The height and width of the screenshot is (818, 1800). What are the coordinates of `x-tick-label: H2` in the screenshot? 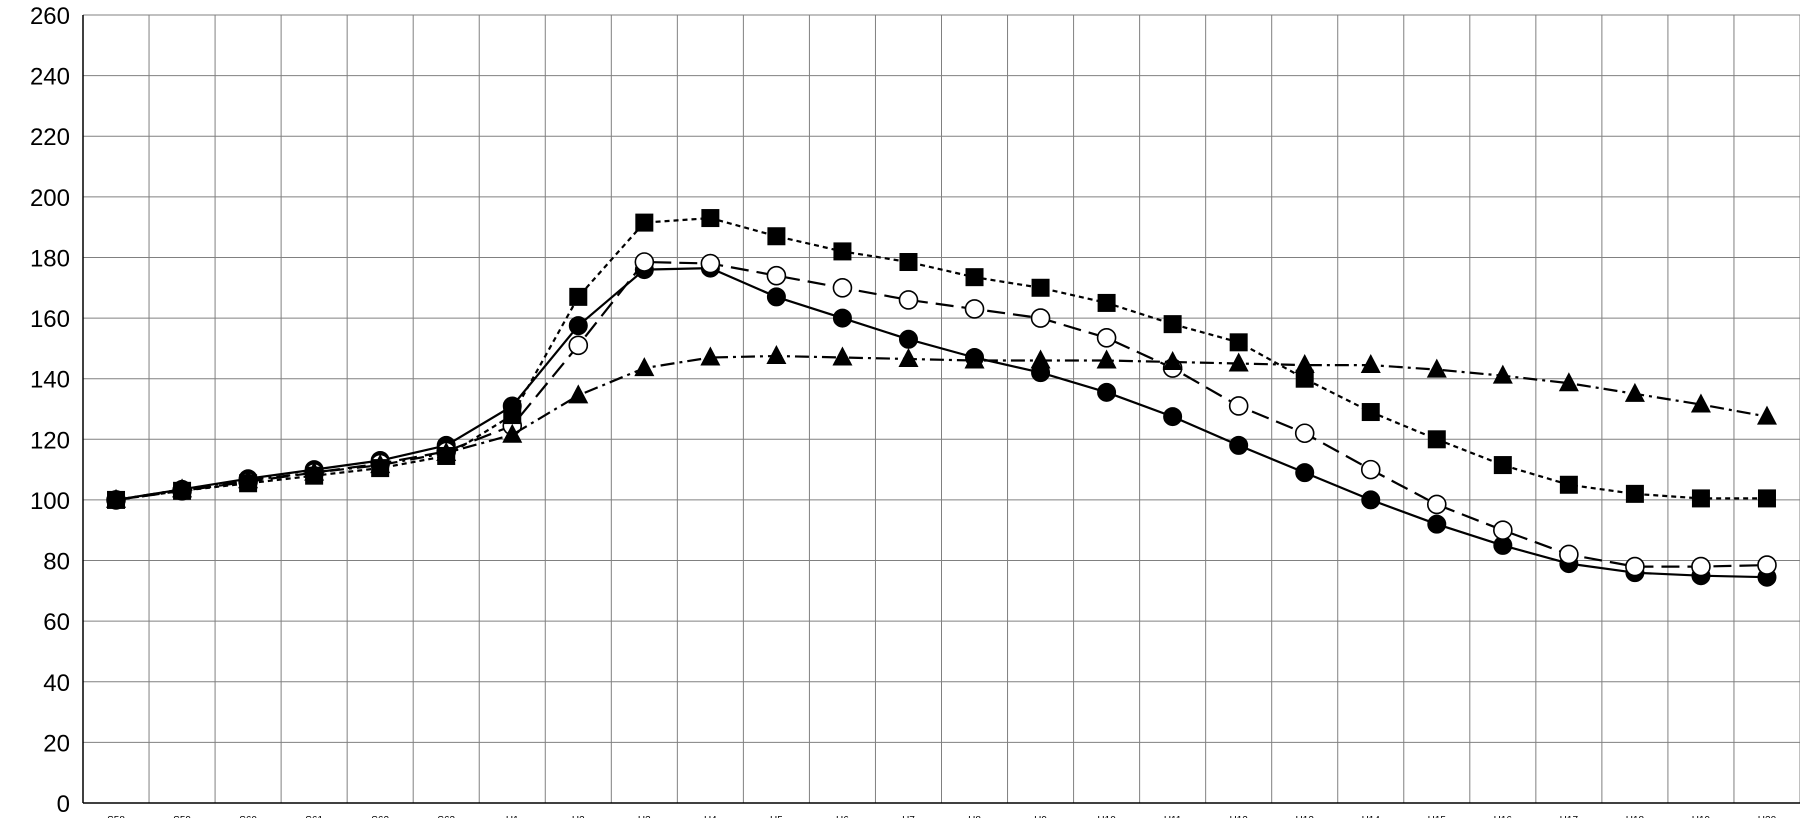 It's located at (578, 816).